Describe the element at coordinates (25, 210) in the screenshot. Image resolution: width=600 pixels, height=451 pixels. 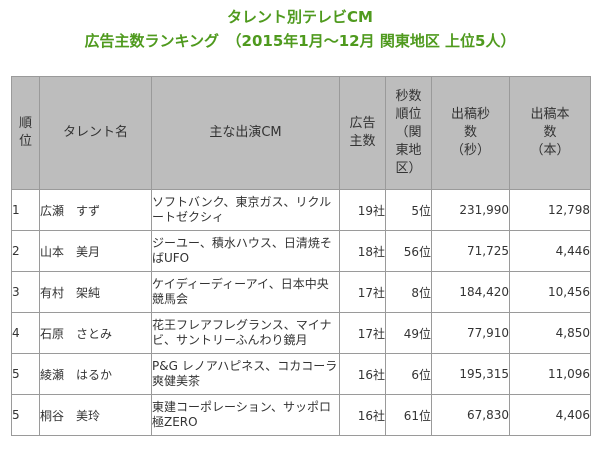
I see `cell-rank: 1` at that location.